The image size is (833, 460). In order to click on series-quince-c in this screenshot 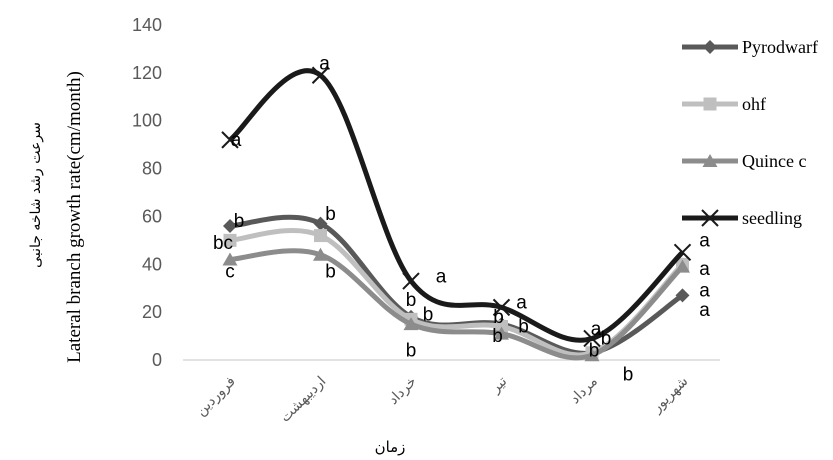, I will do `click(456, 304)`.